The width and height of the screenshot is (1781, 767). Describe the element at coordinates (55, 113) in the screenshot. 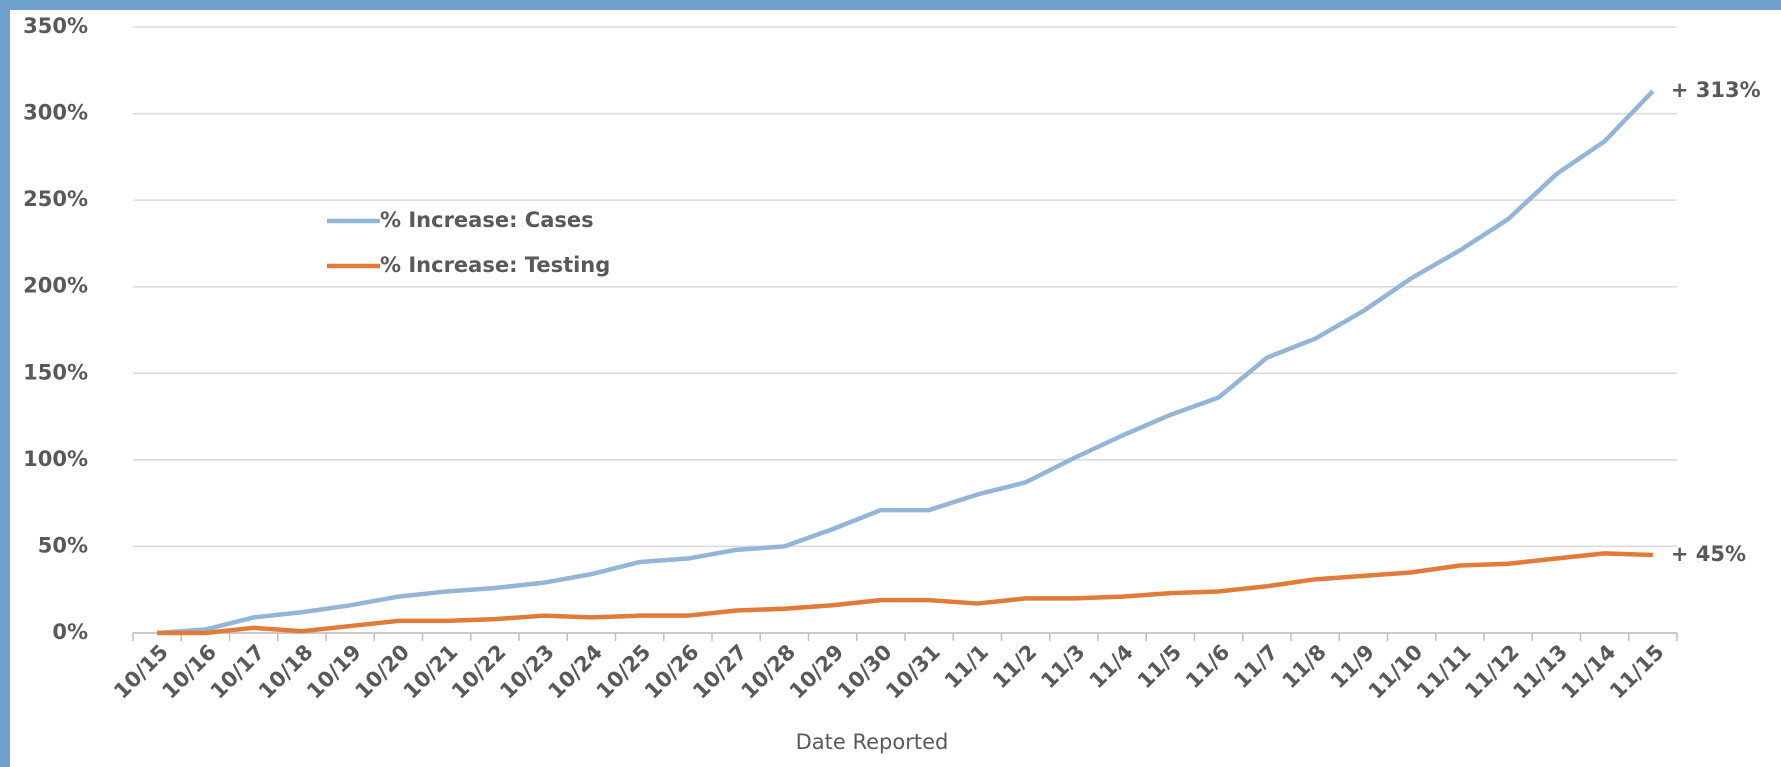

I see `y-tick-label: 300%` at that location.